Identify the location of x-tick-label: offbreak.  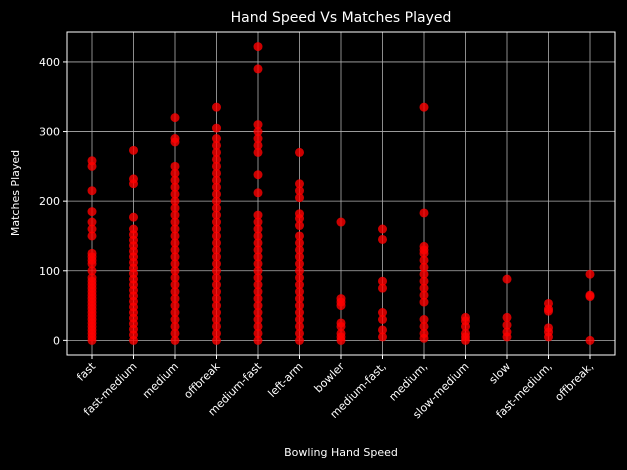
(202, 380).